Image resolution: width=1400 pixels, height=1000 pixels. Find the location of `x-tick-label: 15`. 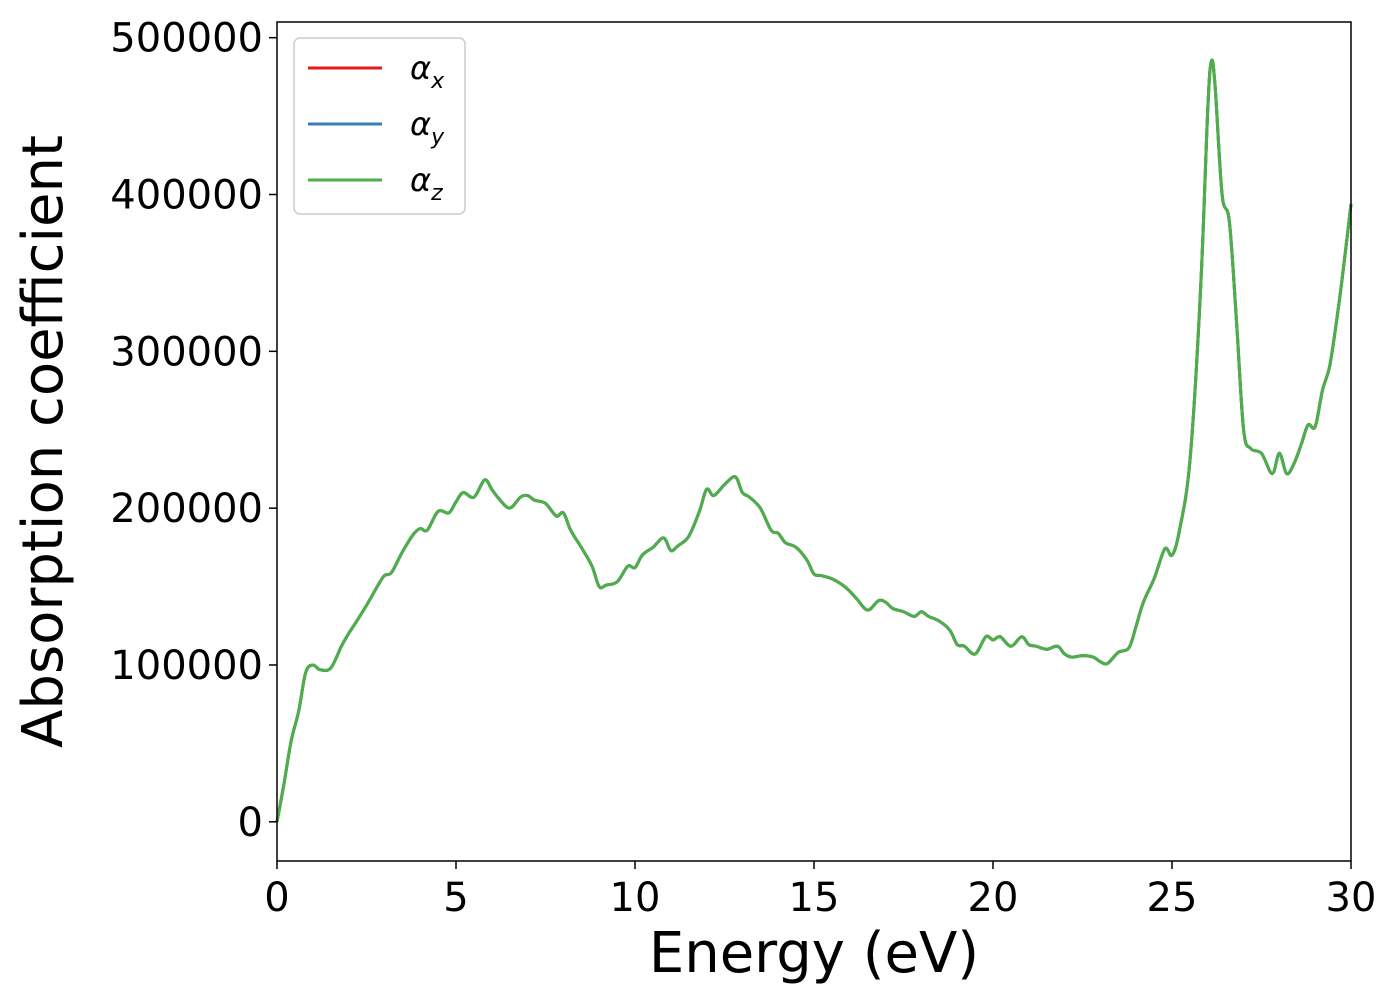

x-tick-label: 15 is located at coordinates (814, 898).